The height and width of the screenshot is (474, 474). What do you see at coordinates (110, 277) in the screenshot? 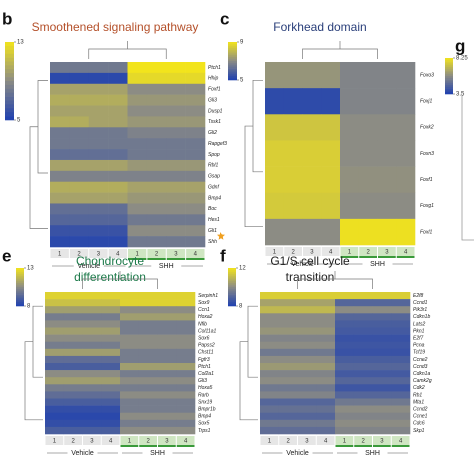
I see `panel-title: differentiation` at bounding box center [110, 277].